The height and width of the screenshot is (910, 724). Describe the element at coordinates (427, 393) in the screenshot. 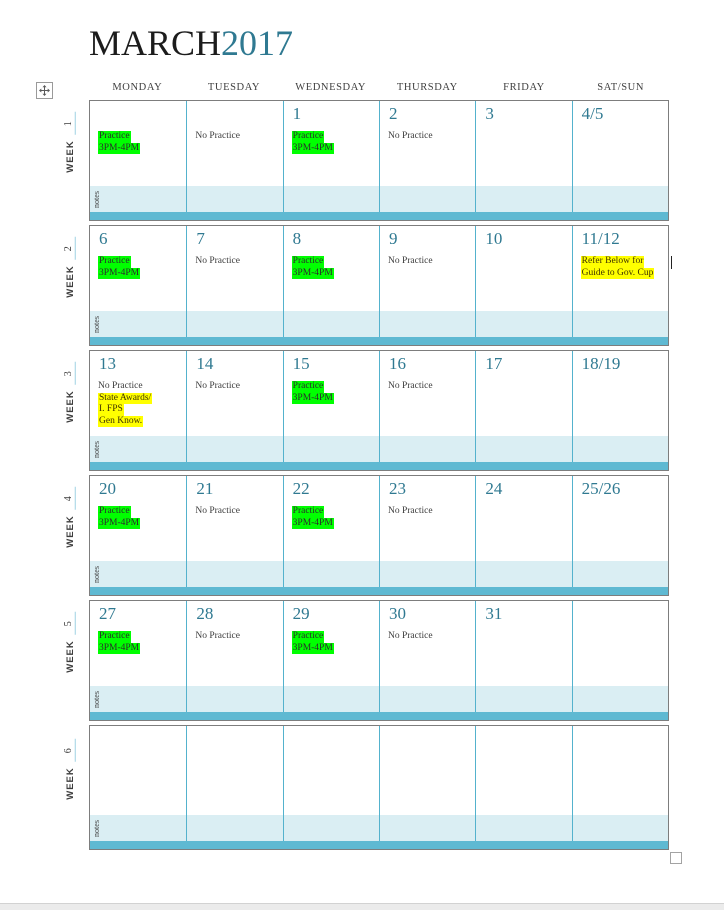

I see `day-cell: 16 No Practice` at that location.